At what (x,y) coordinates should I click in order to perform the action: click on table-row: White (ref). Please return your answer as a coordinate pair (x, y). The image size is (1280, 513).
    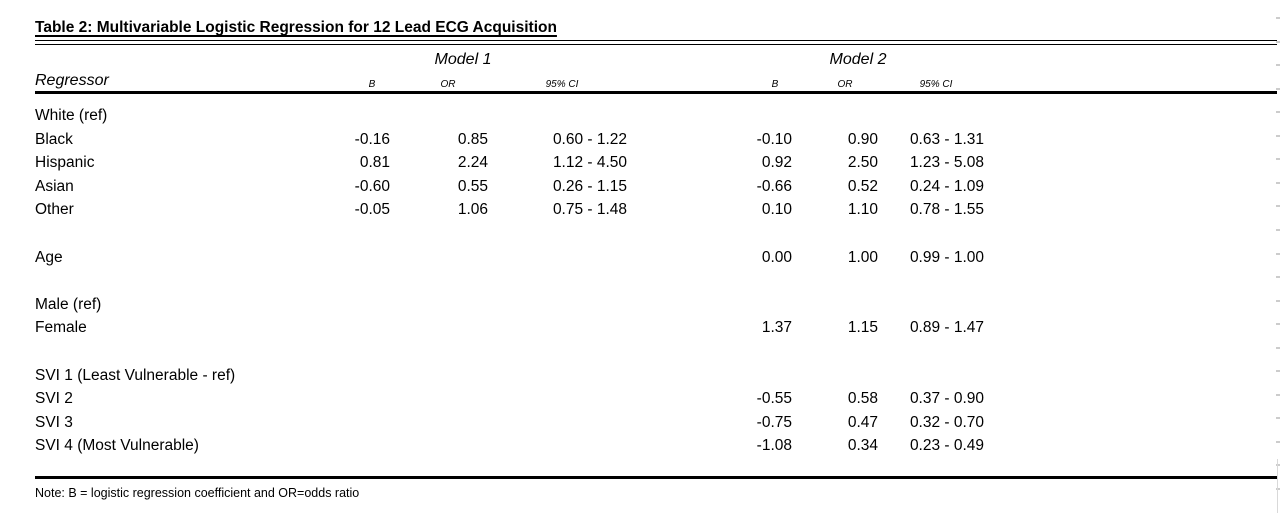
    Looking at the image, I should click on (656, 116).